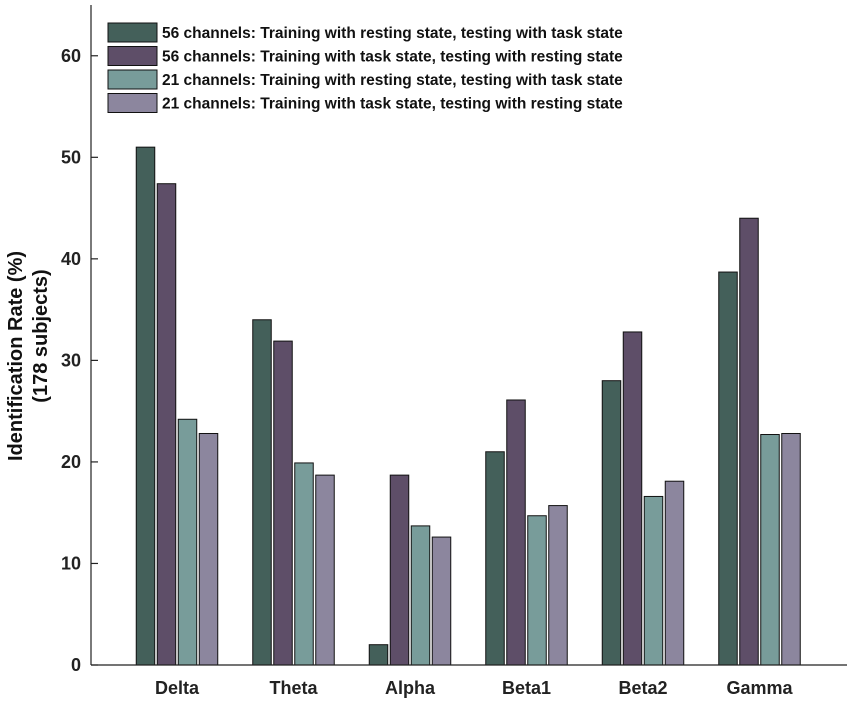 This screenshot has width=855, height=706. Describe the element at coordinates (71, 462) in the screenshot. I see `y-tick-label: 20` at that location.